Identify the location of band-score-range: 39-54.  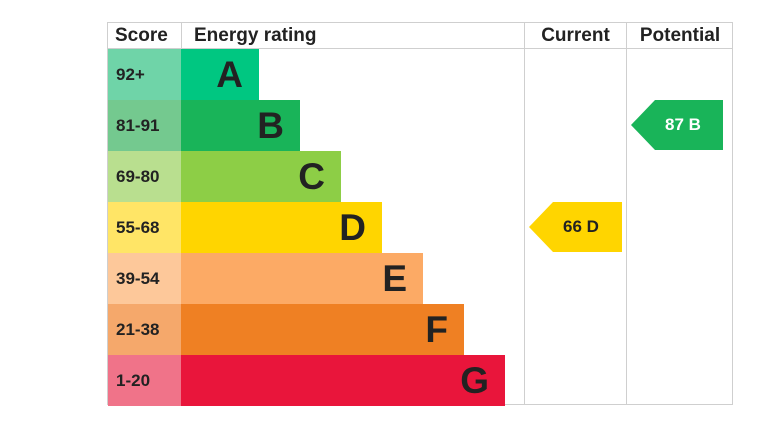
(144, 278).